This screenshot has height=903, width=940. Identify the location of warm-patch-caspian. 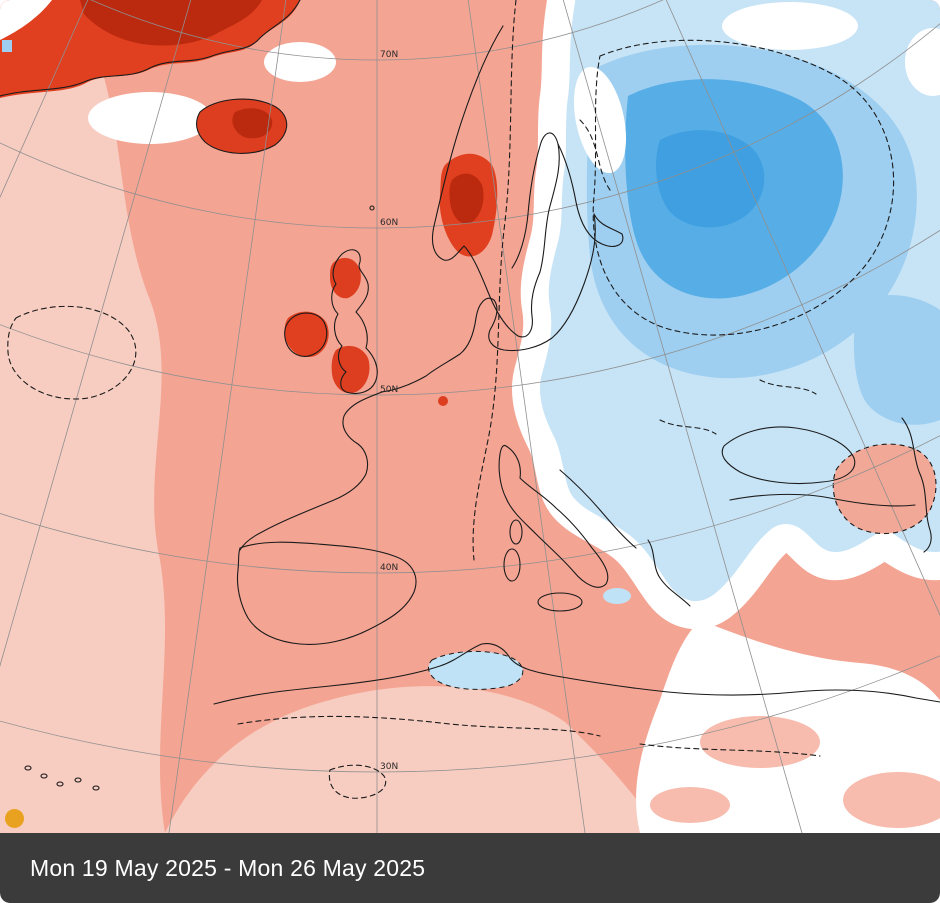
(884, 489).